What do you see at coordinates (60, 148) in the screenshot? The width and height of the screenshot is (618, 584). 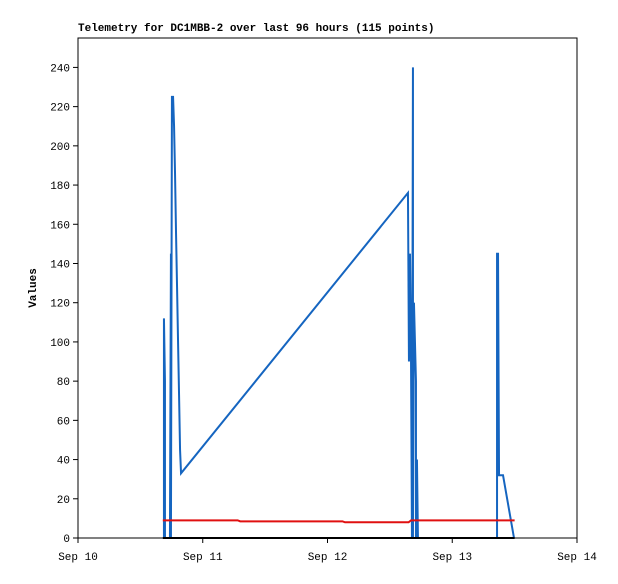 I see `y-tick-label: 200` at bounding box center [60, 148].